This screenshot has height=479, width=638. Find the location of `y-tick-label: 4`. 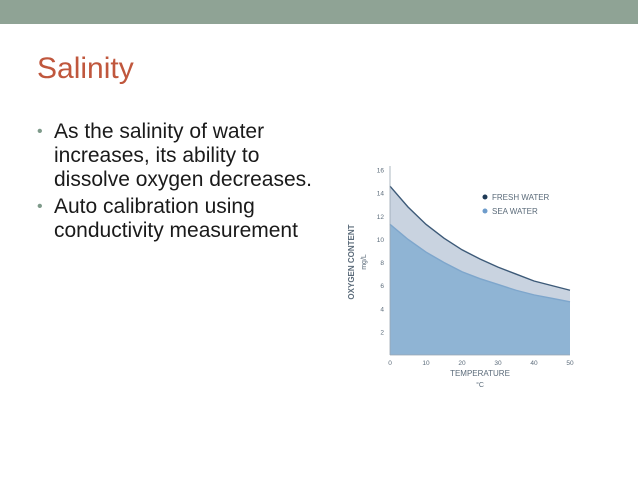

y-tick-label: 4 is located at coordinates (382, 309).